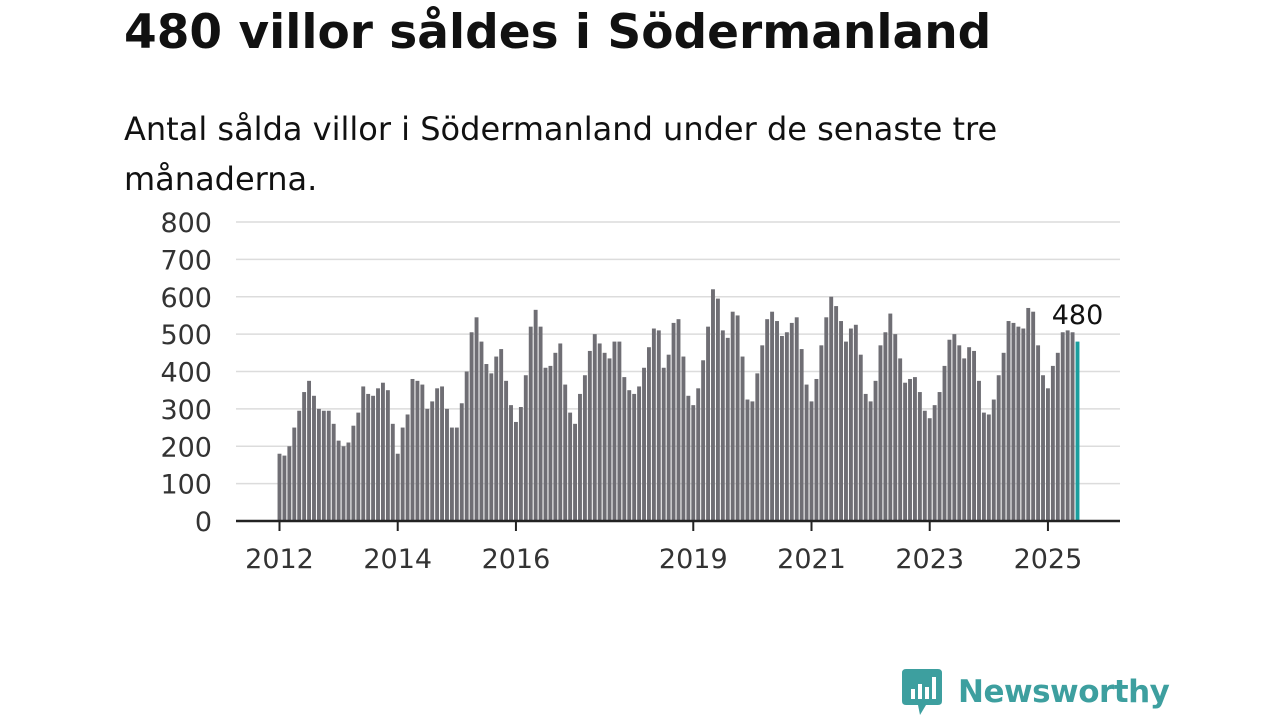 This screenshot has height=720, width=1280. What do you see at coordinates (811, 559) in the screenshot?
I see `x-tick-label: 2021` at bounding box center [811, 559].